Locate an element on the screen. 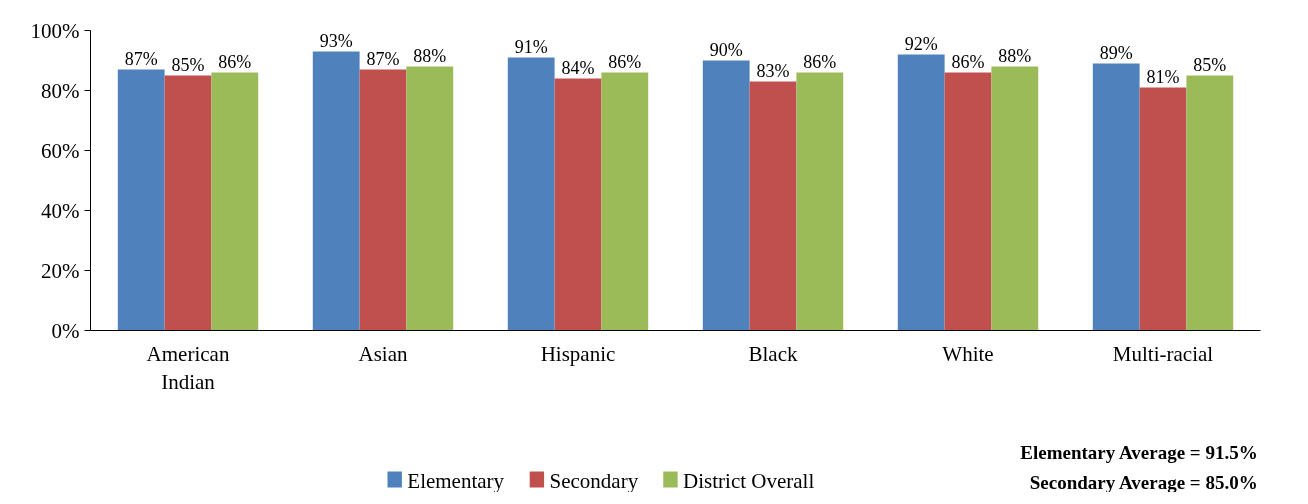 The image size is (1308, 504). legend-label: Elementary is located at coordinates (456, 480).